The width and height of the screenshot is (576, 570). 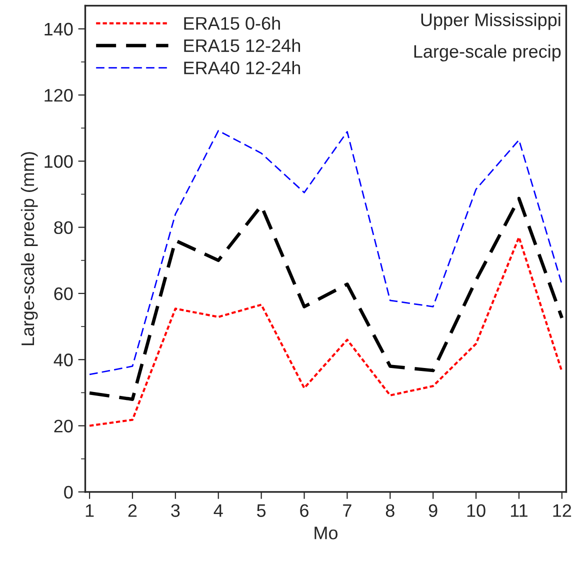 I want to click on x-tick-label: 9, so click(x=433, y=510).